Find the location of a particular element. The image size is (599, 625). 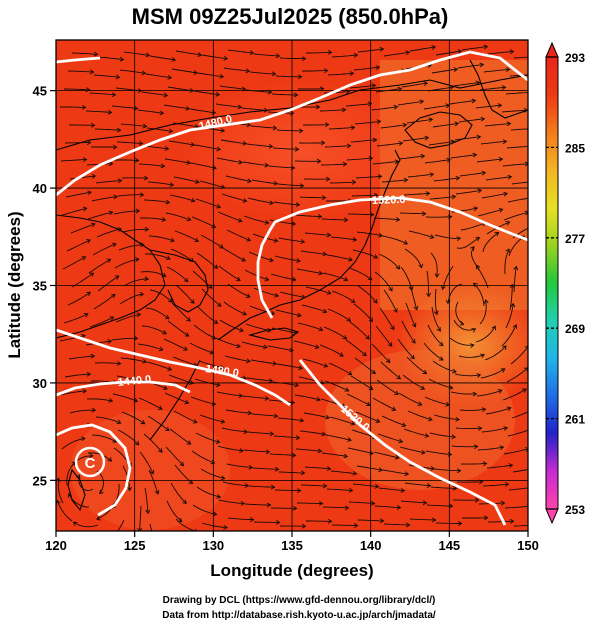

x-tick-label: 135 is located at coordinates (292, 545).